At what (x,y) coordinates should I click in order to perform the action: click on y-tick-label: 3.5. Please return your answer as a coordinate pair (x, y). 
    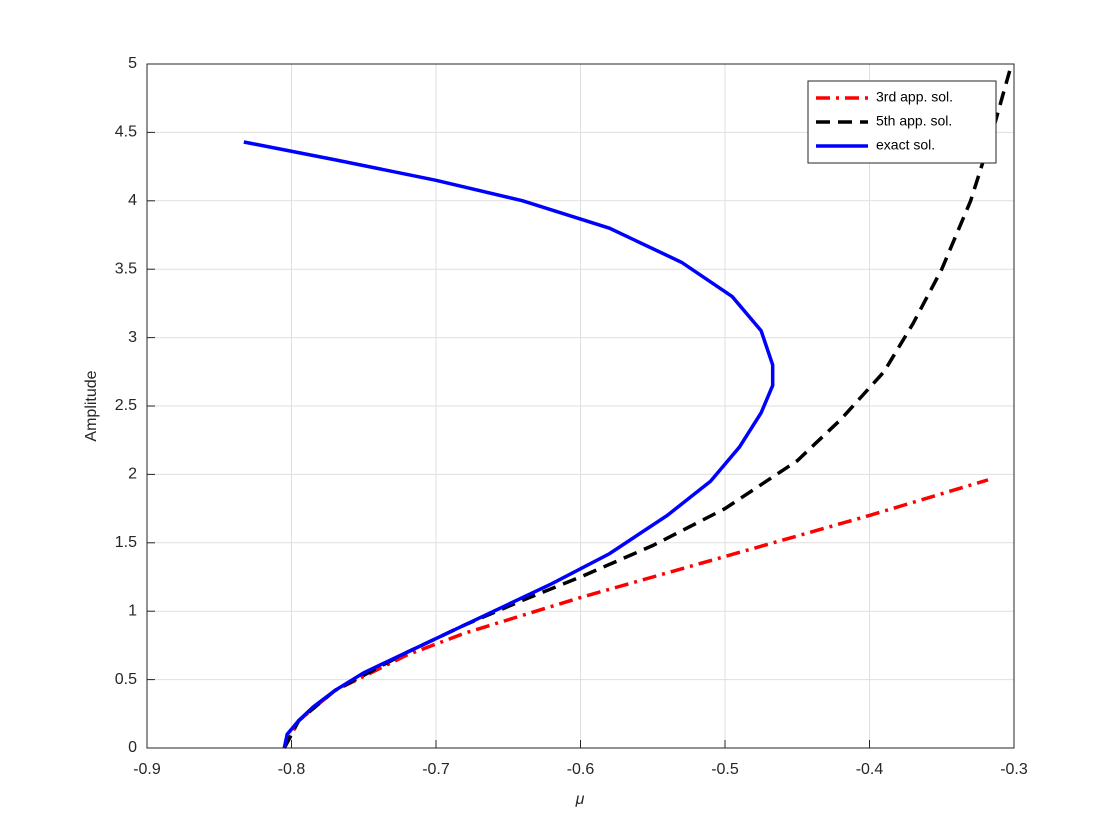
    Looking at the image, I should click on (126, 268).